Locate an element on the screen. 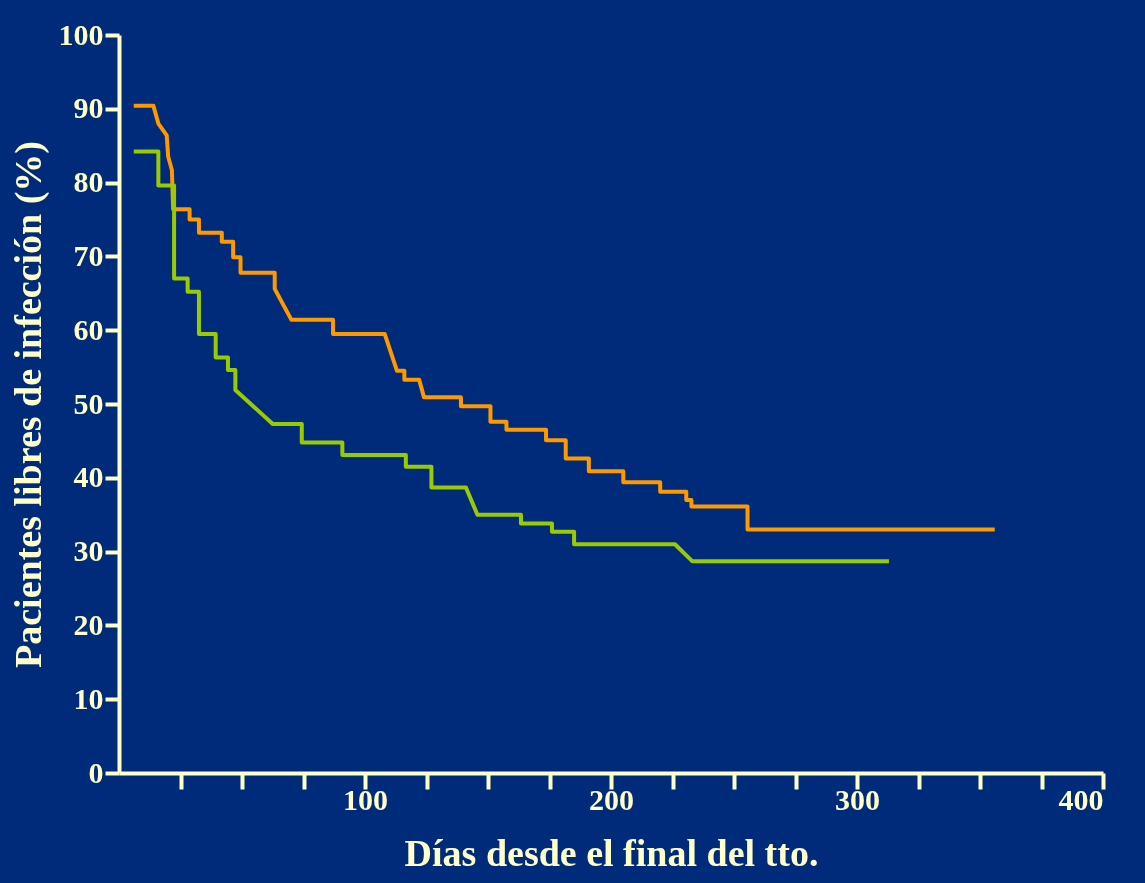 The image size is (1145, 883). y-tick-label: 50 is located at coordinates (88, 403).